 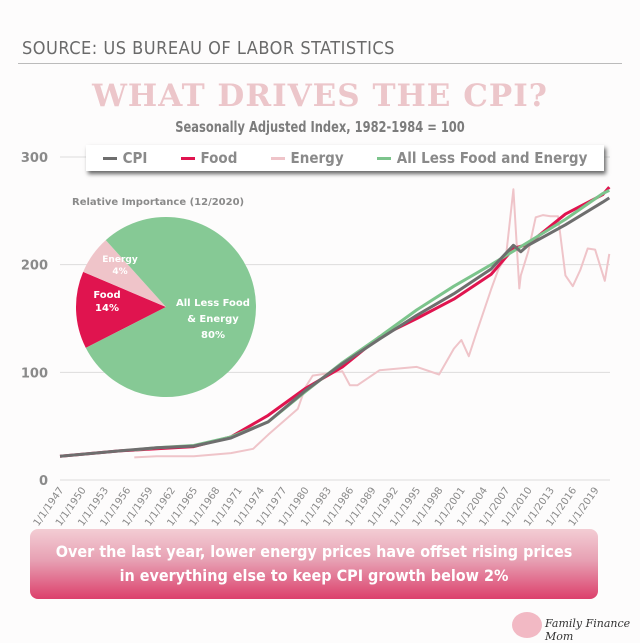 I want to click on divider, so click(x=320, y=63).